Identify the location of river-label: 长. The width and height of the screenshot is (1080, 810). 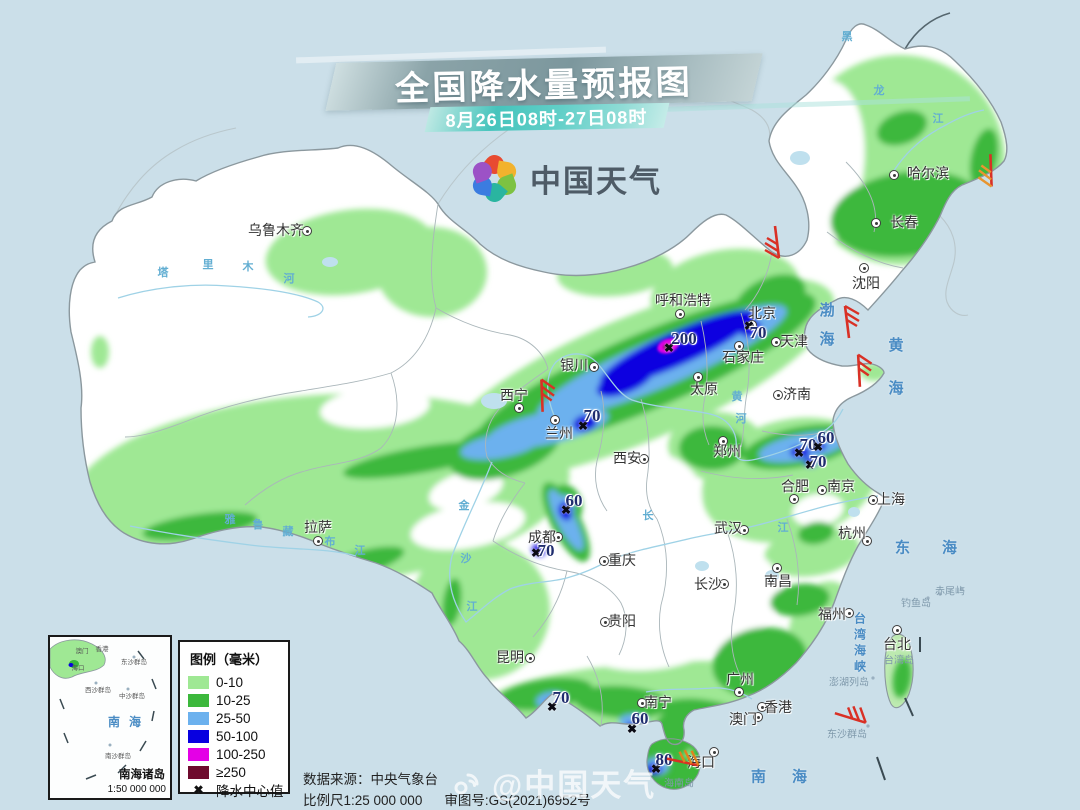
(648, 516).